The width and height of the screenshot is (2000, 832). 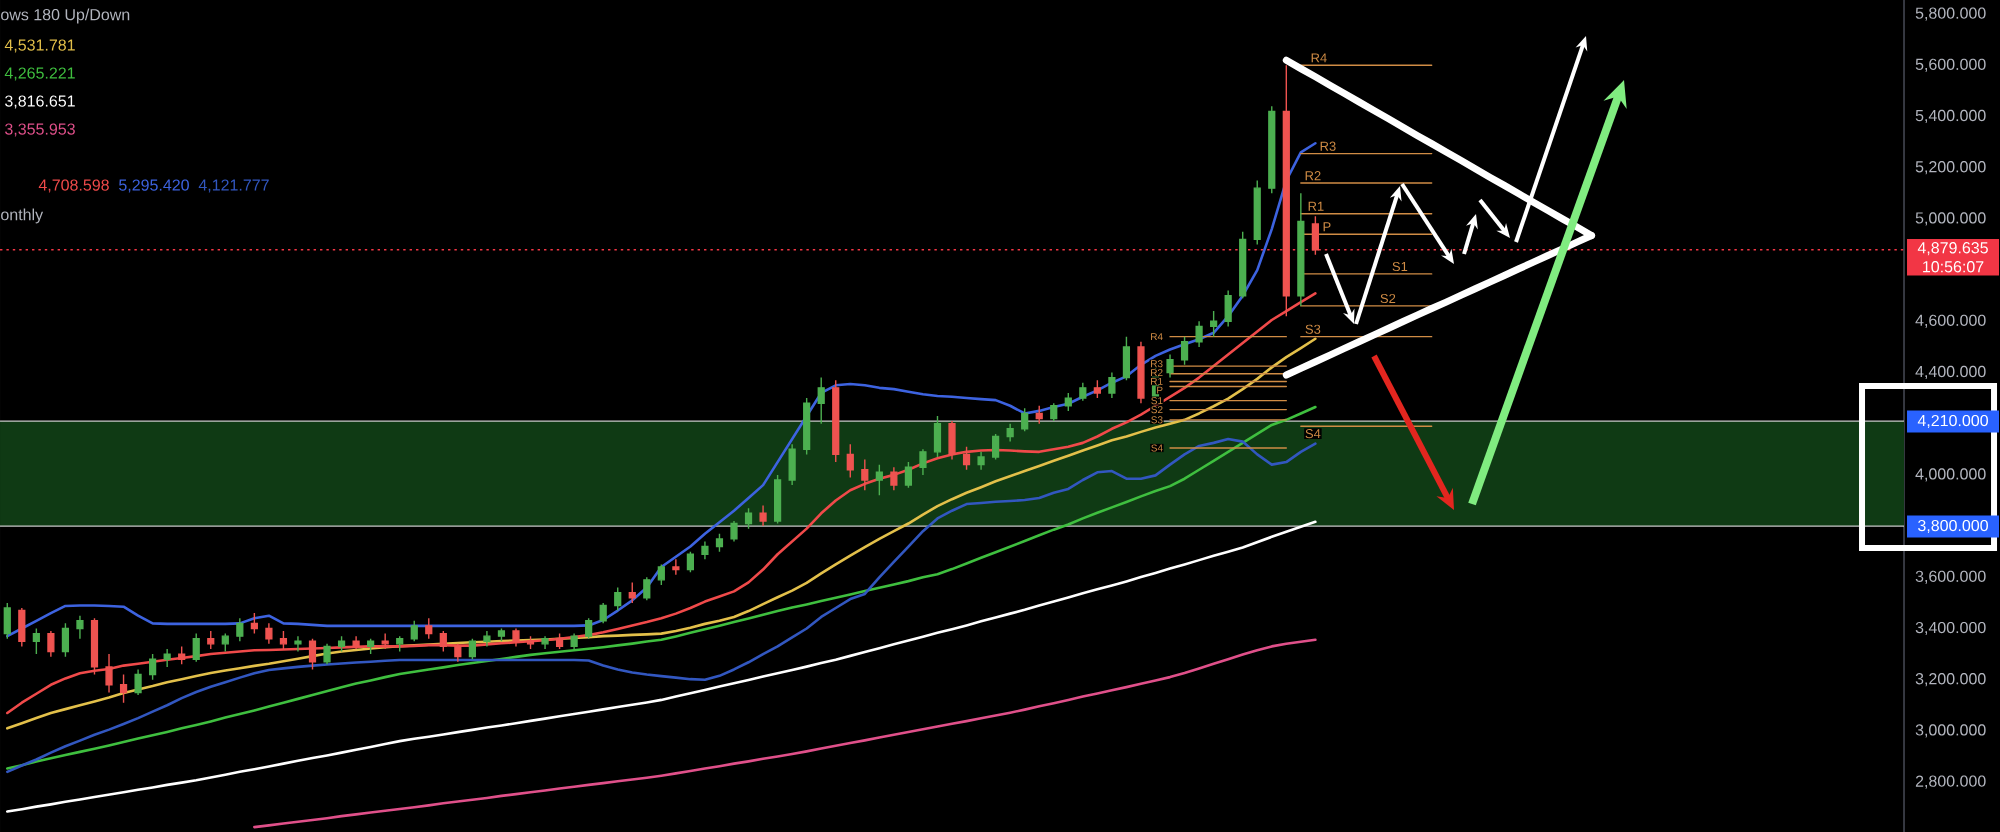 What do you see at coordinates (1950, 680) in the screenshot?
I see `y-tick-label: 3,200.000` at bounding box center [1950, 680].